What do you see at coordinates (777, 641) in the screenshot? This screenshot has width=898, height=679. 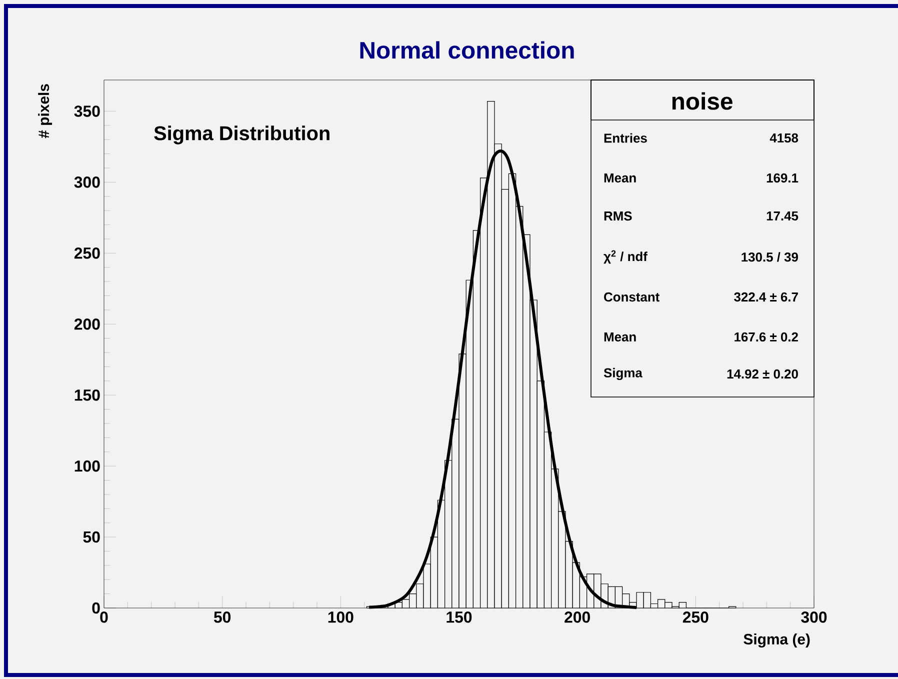 I see `x-axis-title: Sigma (e)` at bounding box center [777, 641].